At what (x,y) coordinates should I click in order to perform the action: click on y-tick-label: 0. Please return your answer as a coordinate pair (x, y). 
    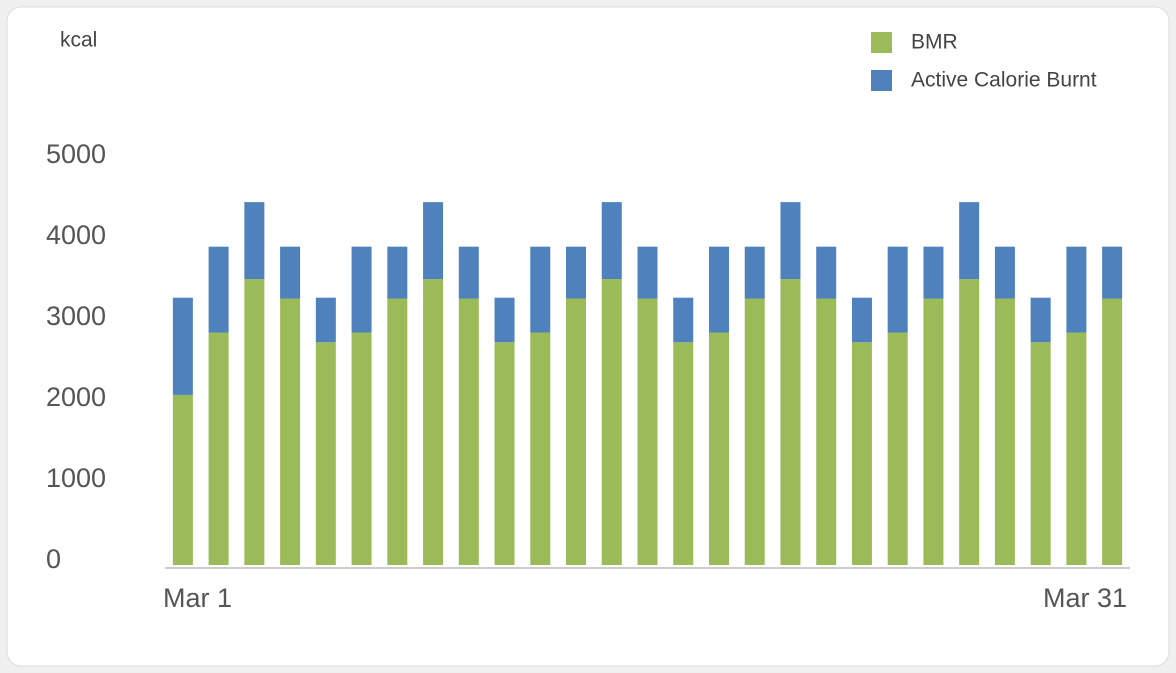
    Looking at the image, I should click on (53, 559).